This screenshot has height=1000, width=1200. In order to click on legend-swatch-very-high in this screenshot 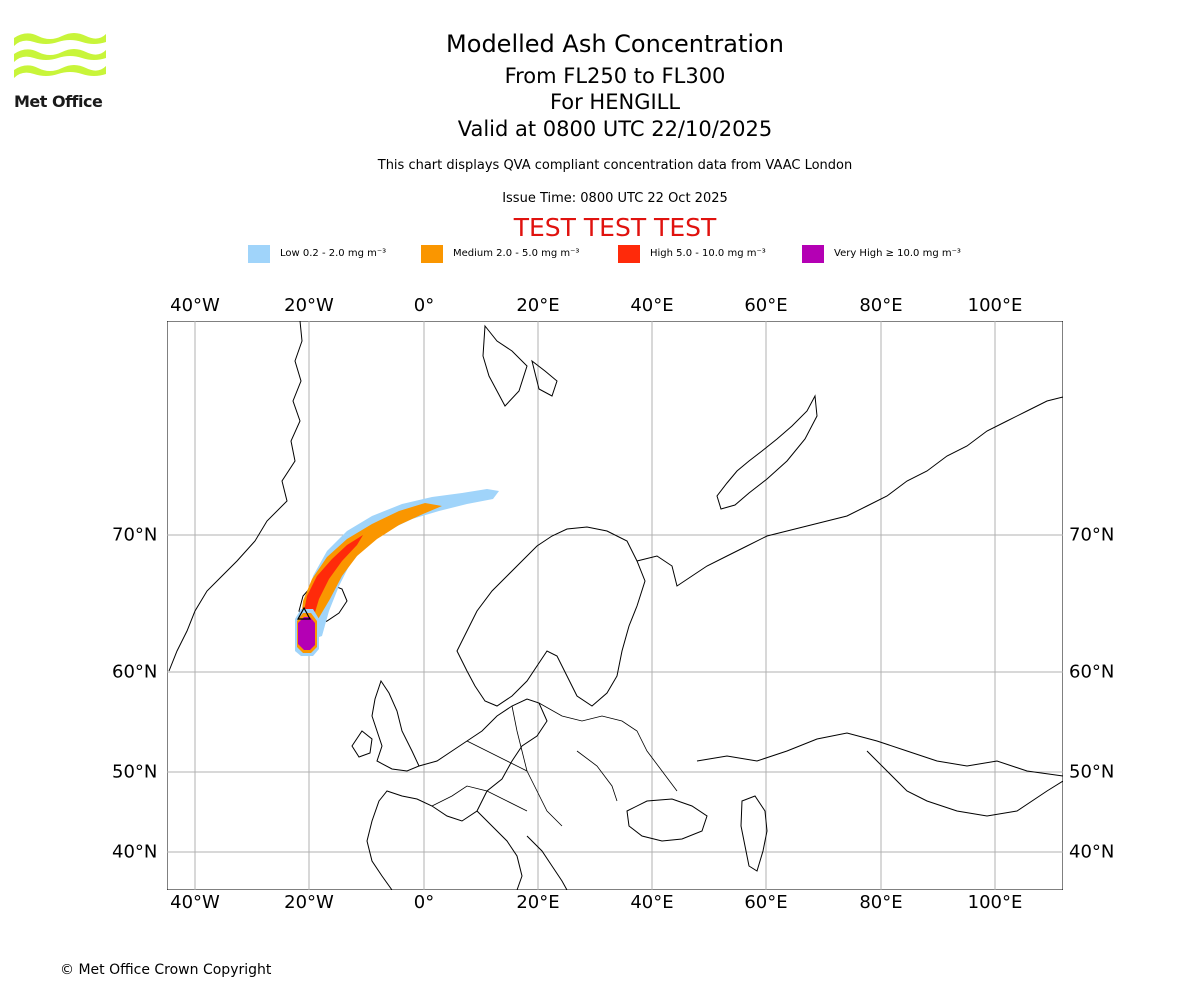, I will do `click(813, 253)`.